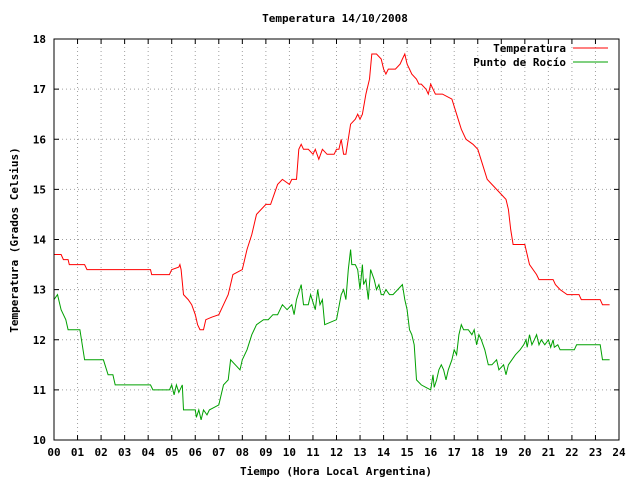  I want to click on x-tick-label: 11, so click(313, 452).